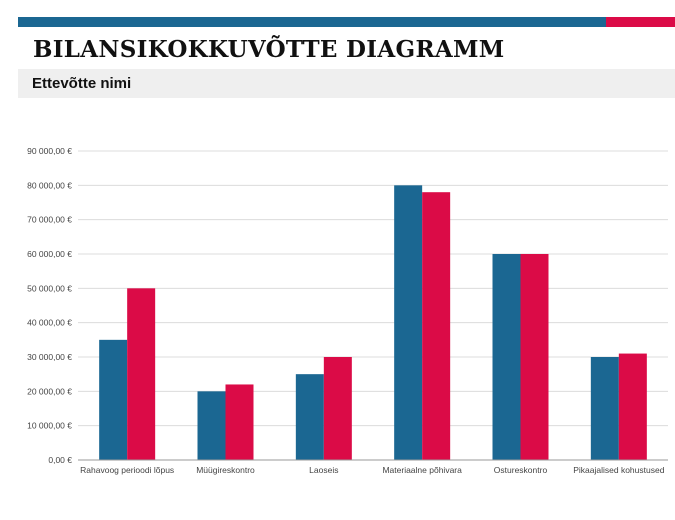 The image size is (675, 520). What do you see at coordinates (49, 323) in the screenshot?
I see `y-tick-label: 40 000,00 €` at bounding box center [49, 323].